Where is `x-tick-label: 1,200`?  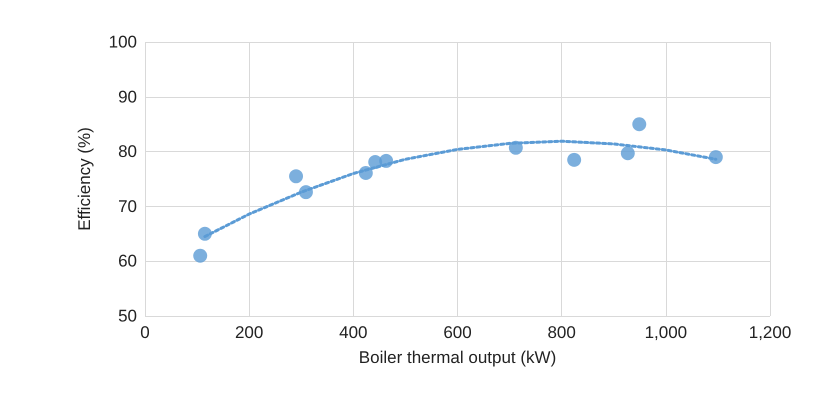
x-tick-label: 1,200 is located at coordinates (770, 332).